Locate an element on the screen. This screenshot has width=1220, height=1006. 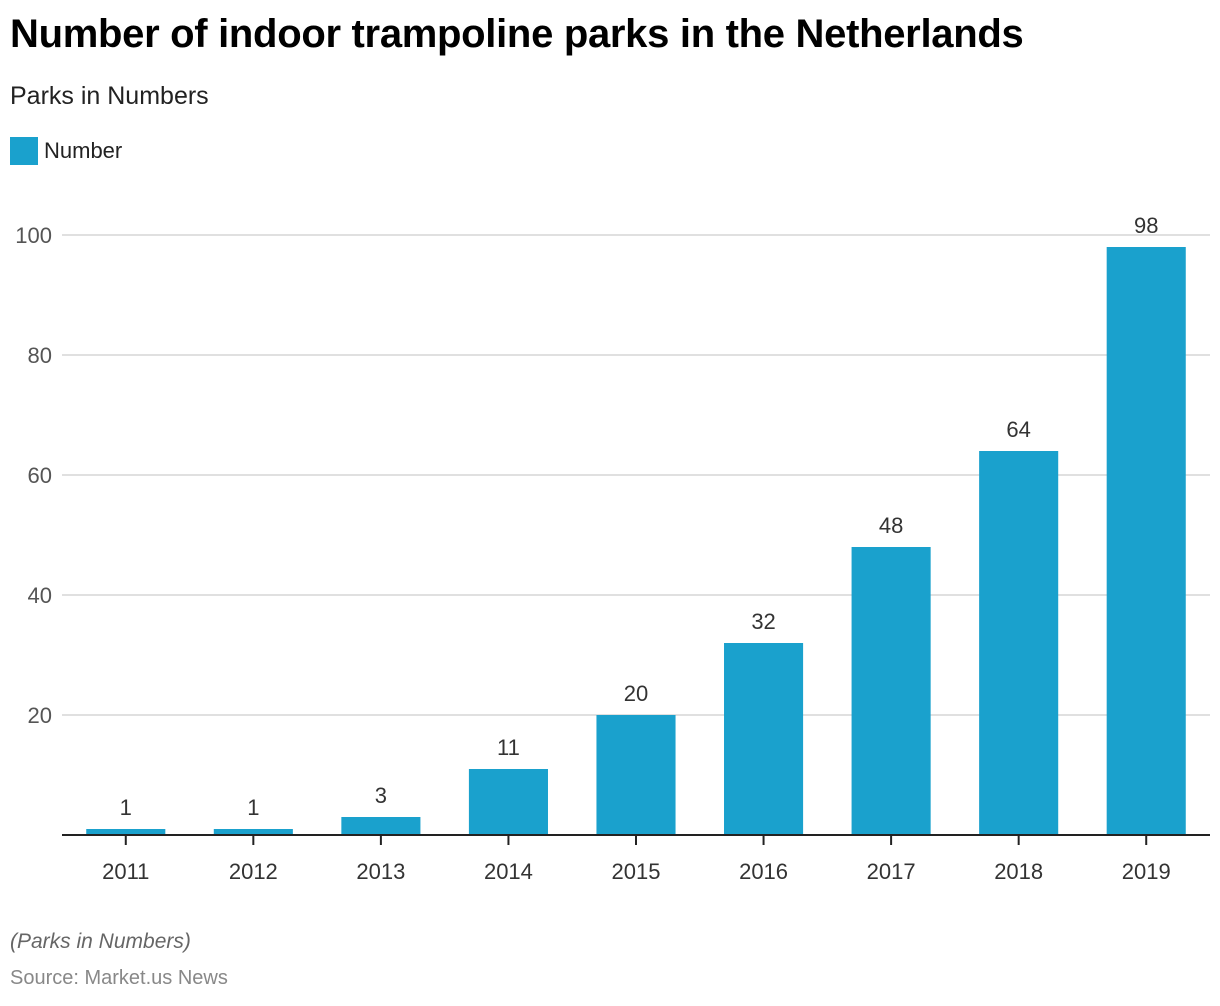
source-text: Source: Market.us News is located at coordinates (119, 978).